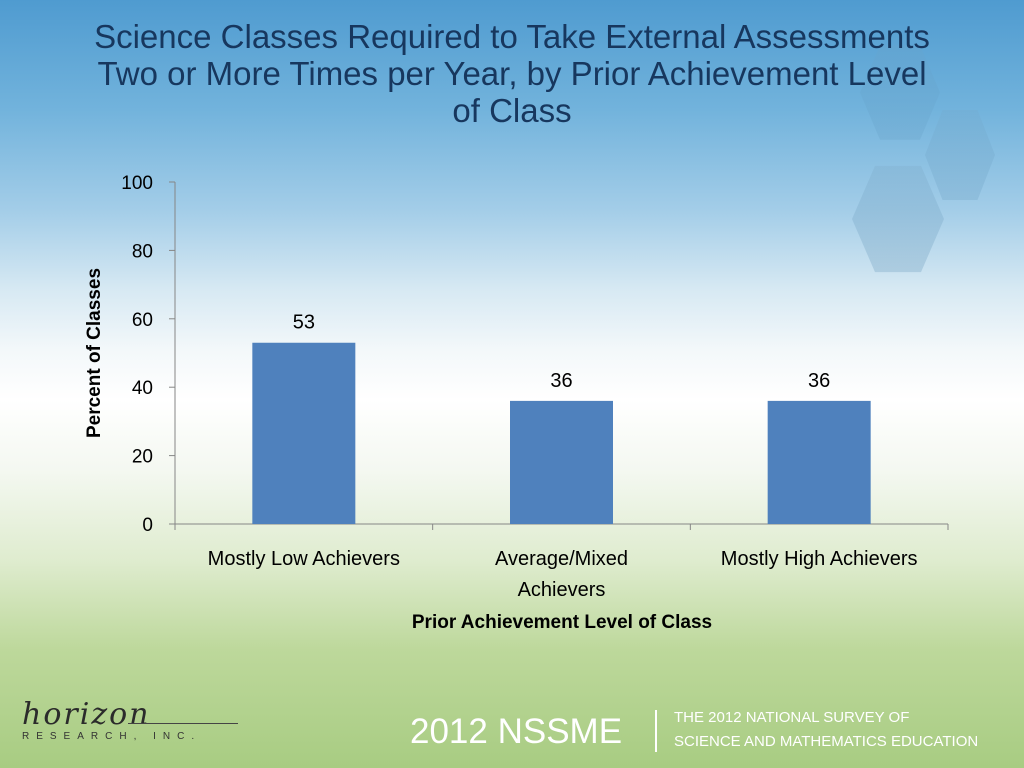  What do you see at coordinates (562, 590) in the screenshot?
I see `category-label: Achievers` at bounding box center [562, 590].